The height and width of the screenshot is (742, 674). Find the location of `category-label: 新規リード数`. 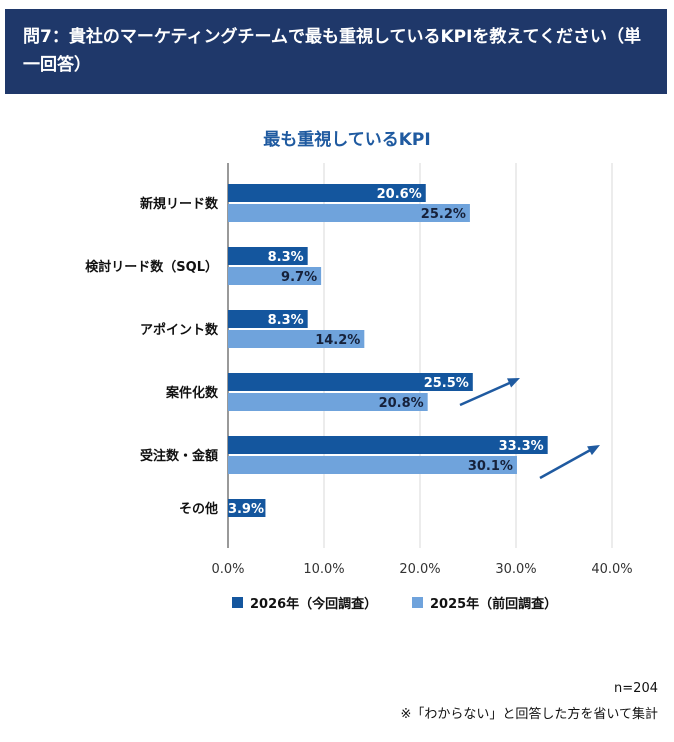

category-label: 新規リード数 is located at coordinates (179, 204).